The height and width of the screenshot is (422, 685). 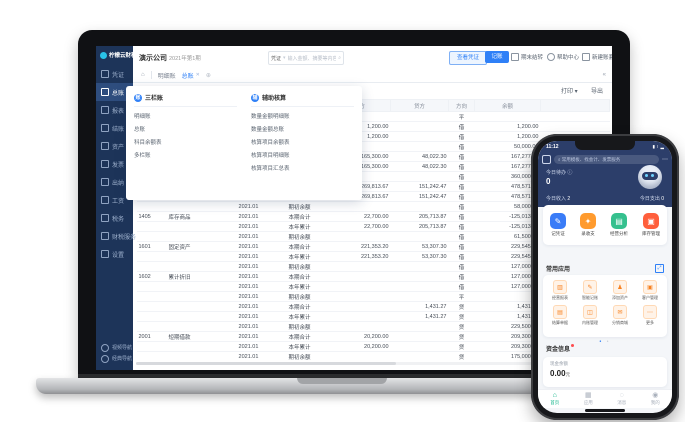 I want to click on quick-action-经营分析: ▤ 经营分析, so click(x=619, y=225).